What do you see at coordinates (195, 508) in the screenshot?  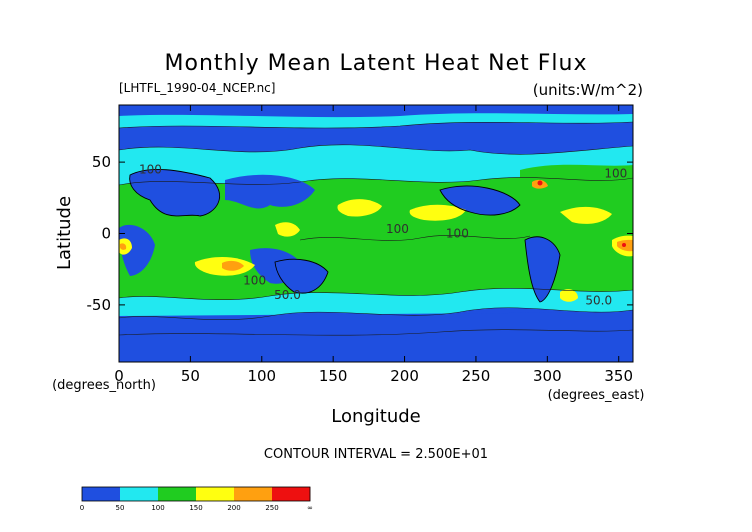 I see `colorbar-label: 150` at bounding box center [195, 508].